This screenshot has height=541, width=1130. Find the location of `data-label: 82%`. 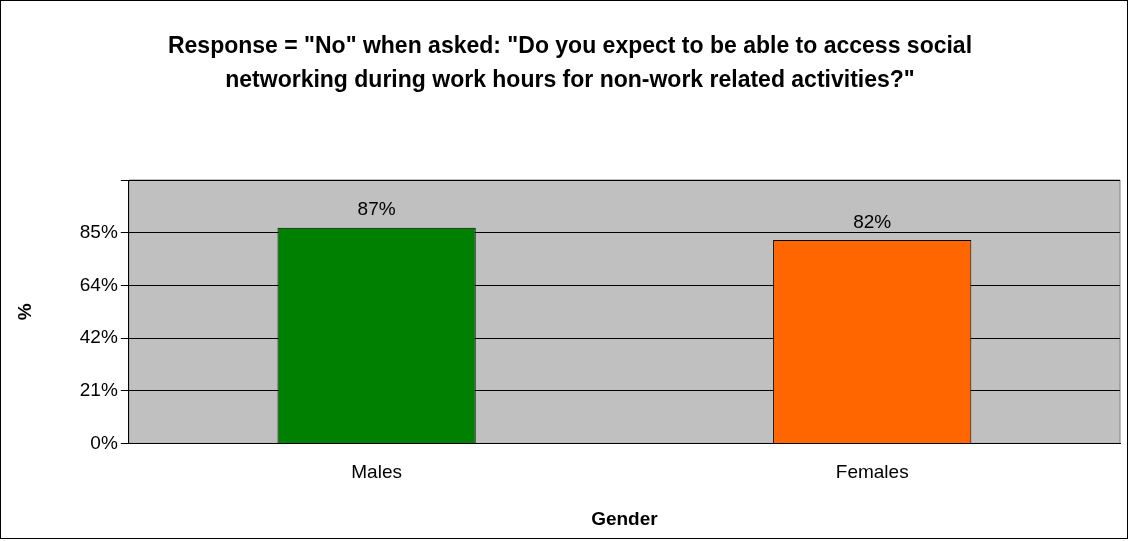

data-label: 82% is located at coordinates (872, 221).